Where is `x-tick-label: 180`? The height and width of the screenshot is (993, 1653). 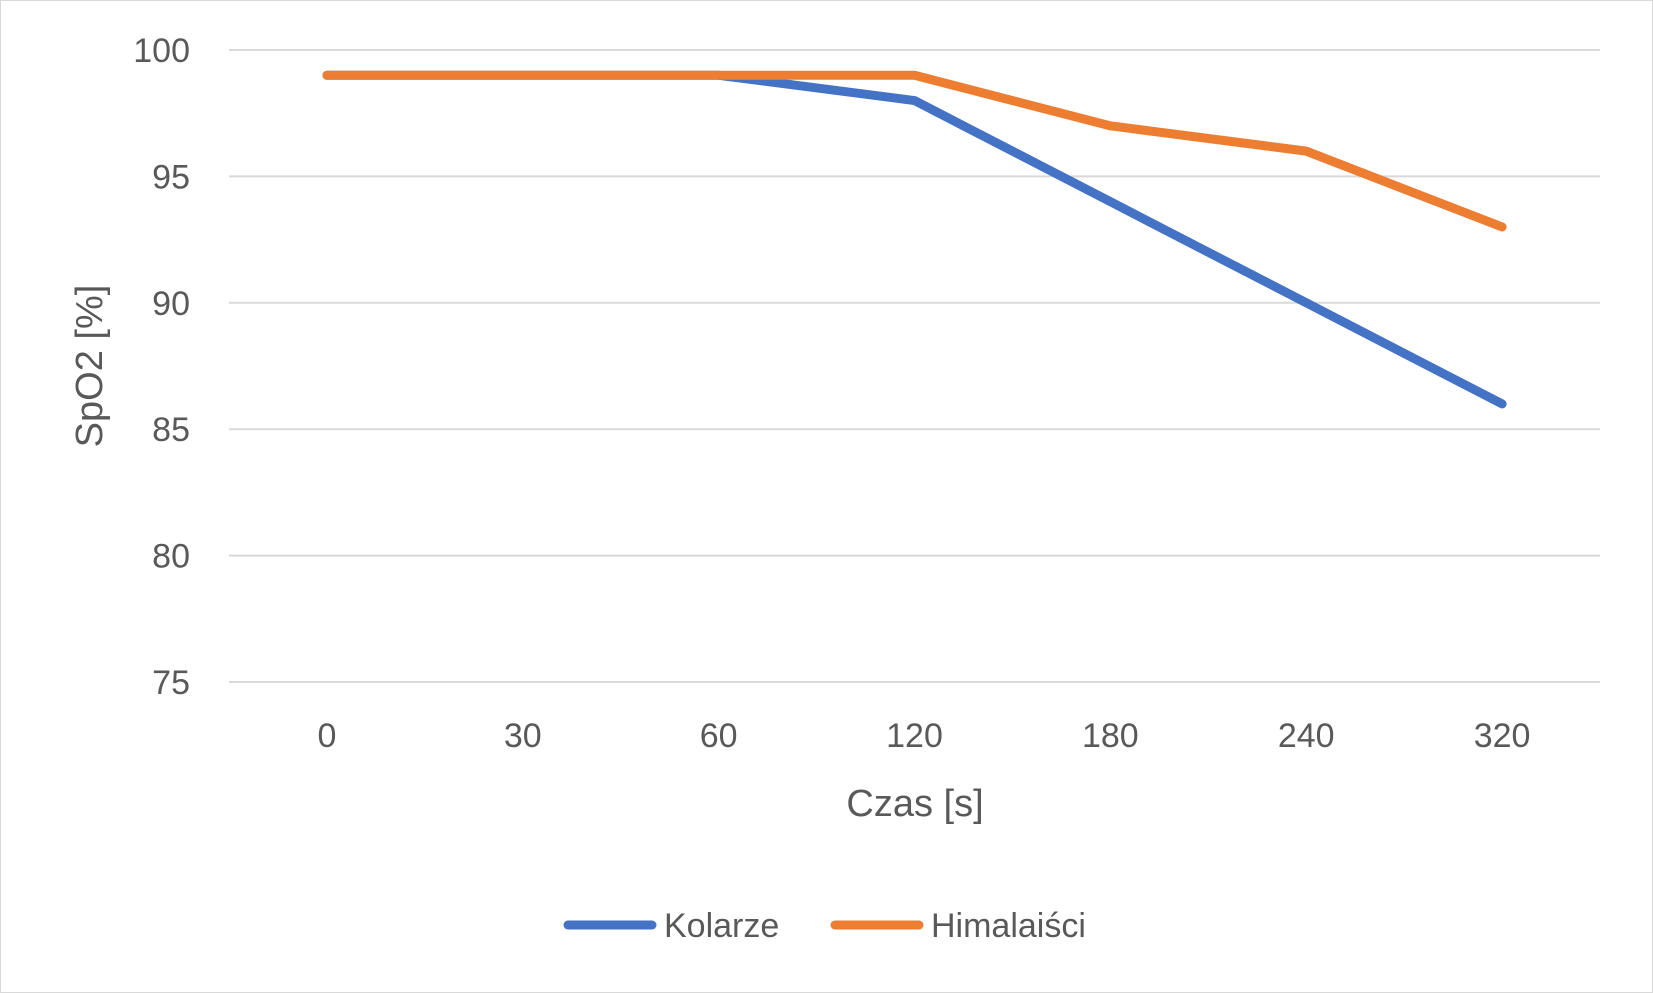 x-tick-label: 180 is located at coordinates (1110, 736).